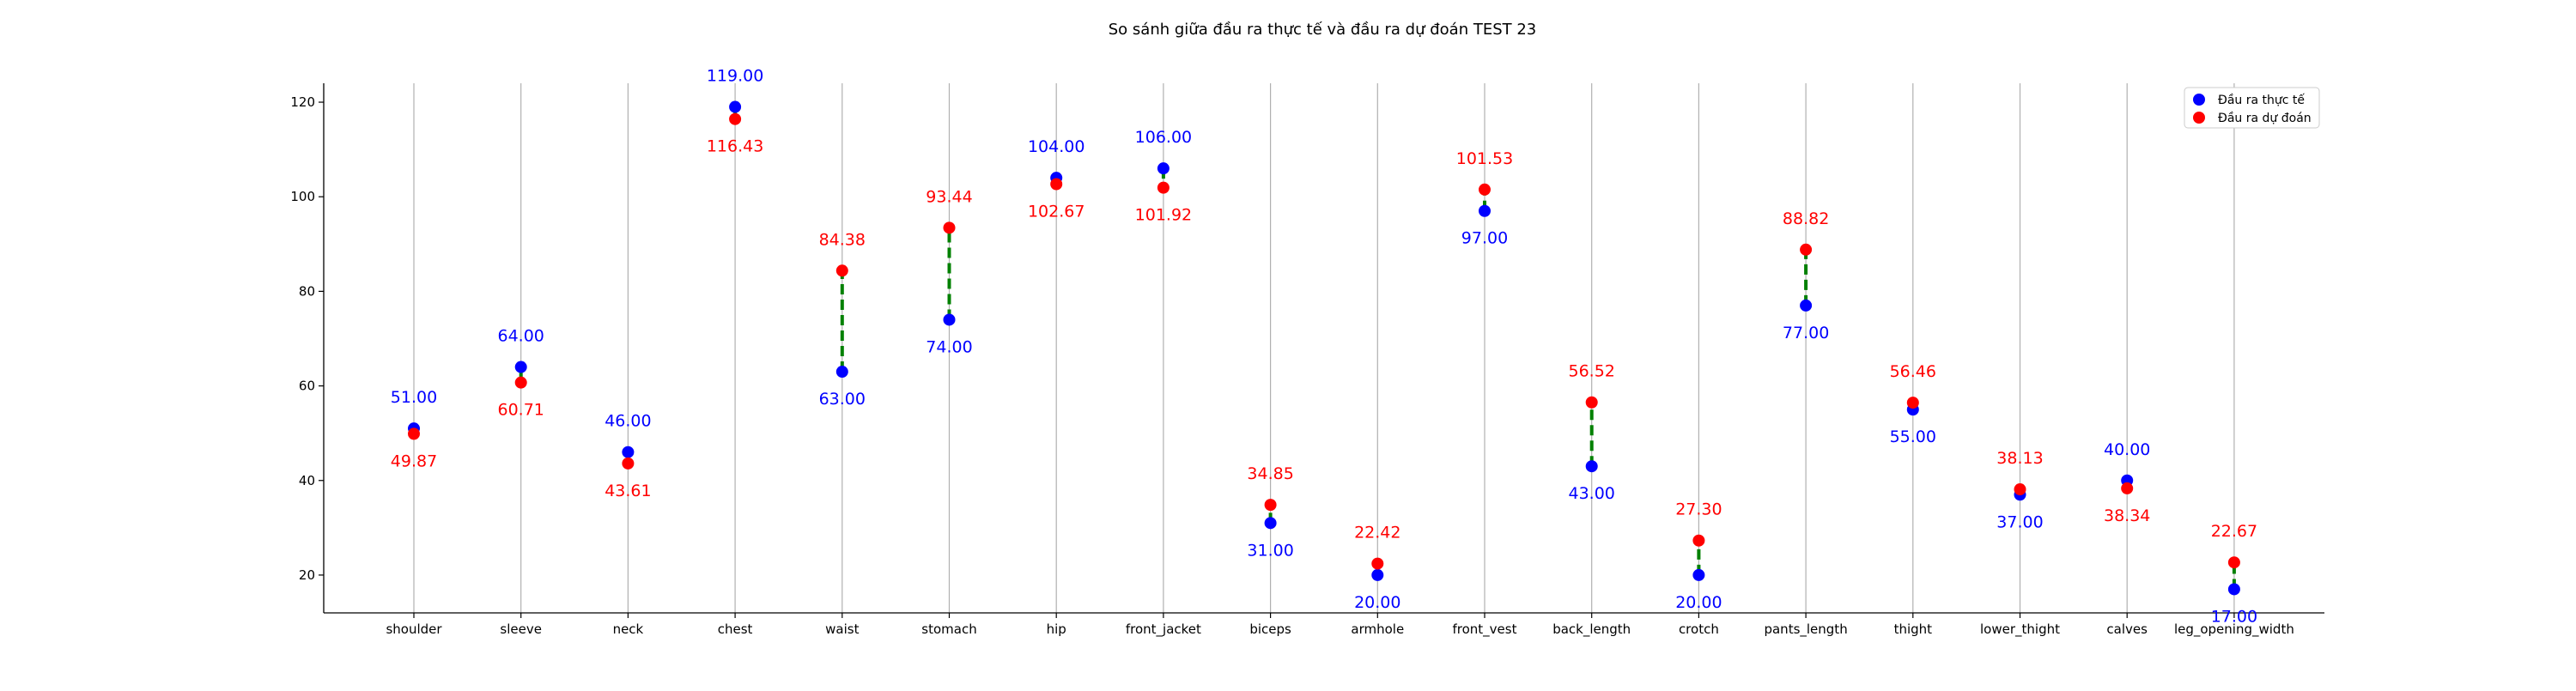  What do you see at coordinates (1806, 249) in the screenshot?
I see `predicted-point-pants_length` at bounding box center [1806, 249].